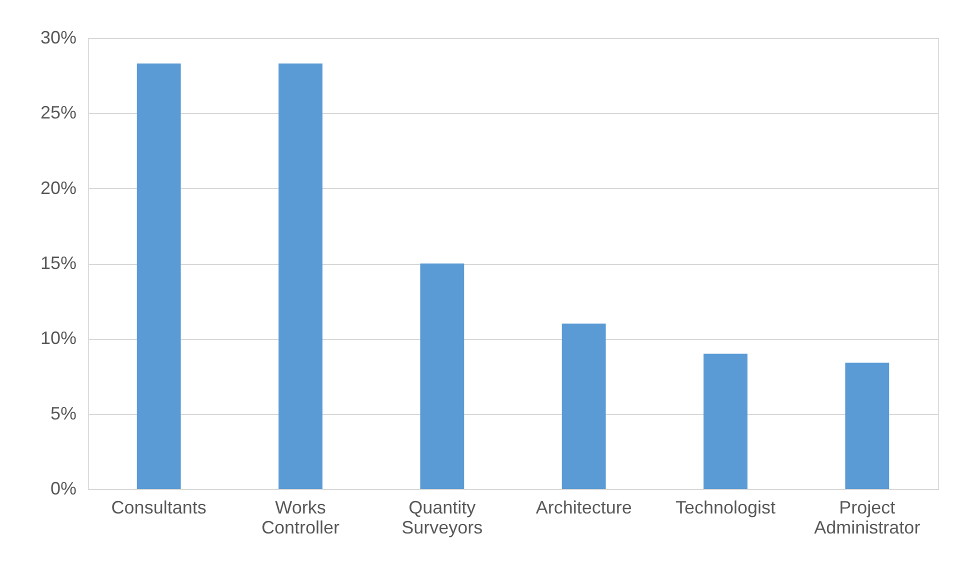 The height and width of the screenshot is (575, 957). What do you see at coordinates (63, 488) in the screenshot?
I see `y-tick-label: 0%` at bounding box center [63, 488].